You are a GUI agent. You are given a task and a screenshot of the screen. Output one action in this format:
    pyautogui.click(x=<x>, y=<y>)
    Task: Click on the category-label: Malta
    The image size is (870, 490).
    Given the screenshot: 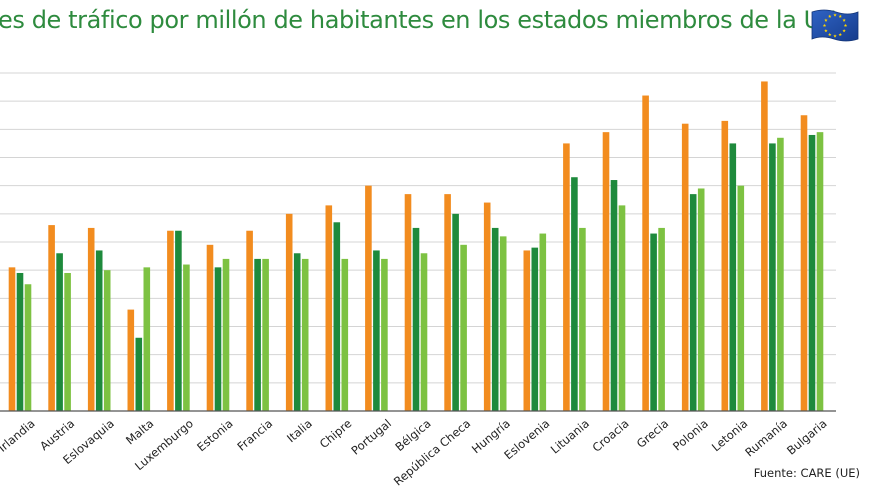 What is the action you would take?
    pyautogui.click(x=139, y=431)
    